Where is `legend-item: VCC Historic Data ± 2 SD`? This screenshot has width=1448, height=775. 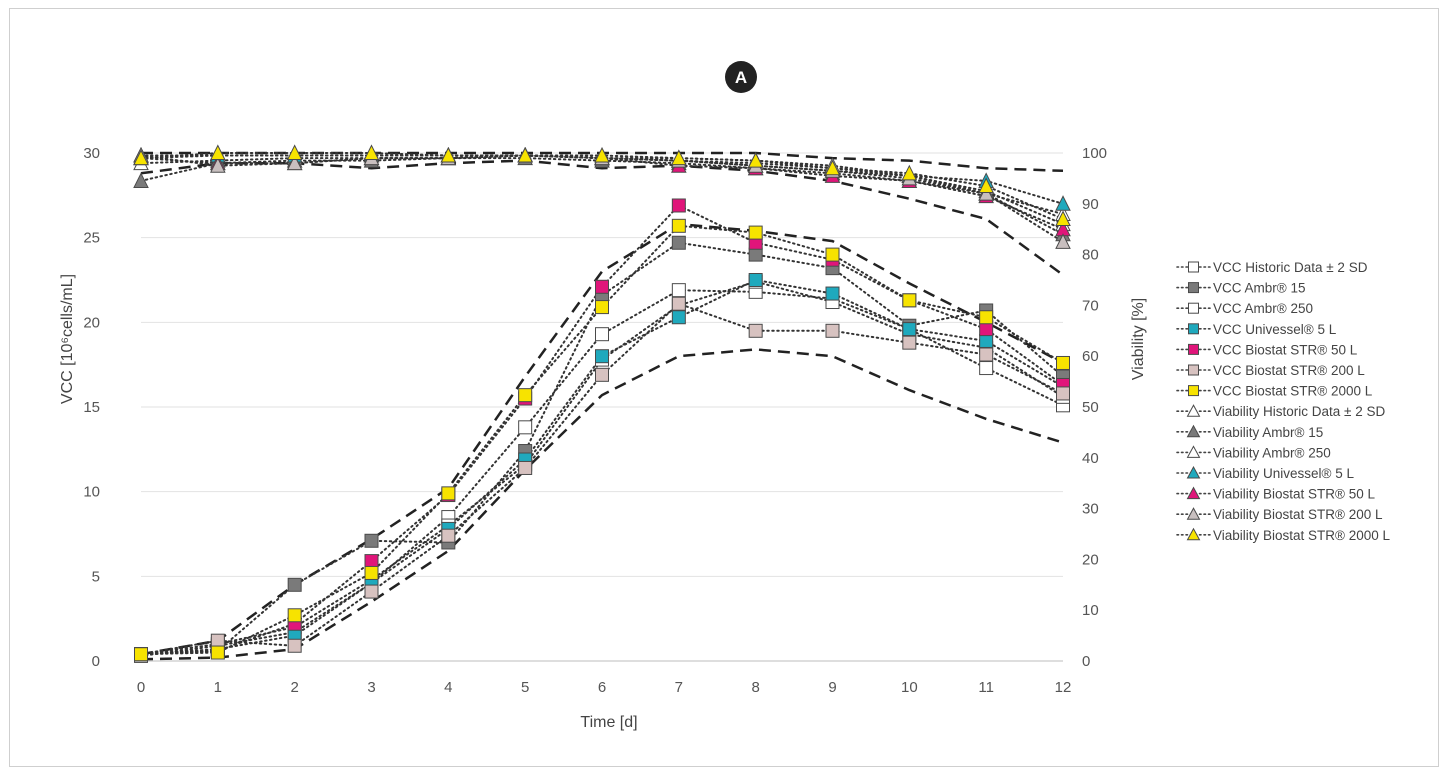 legend-item: VCC Historic Data ± 2 SD is located at coordinates (1272, 267).